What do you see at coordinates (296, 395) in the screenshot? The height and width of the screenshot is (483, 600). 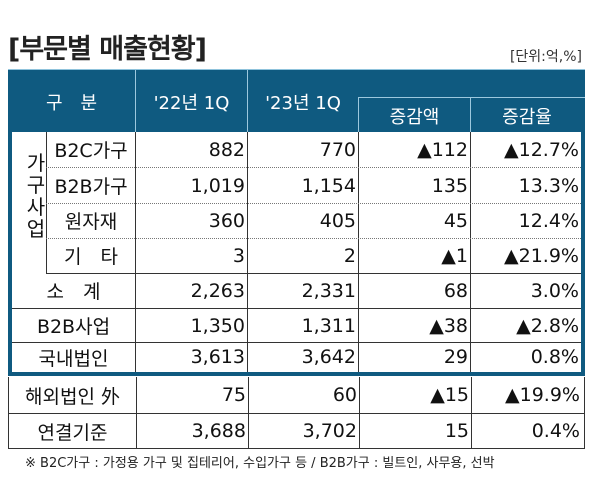 I see `table-row: 해외법인 外 75 60 ▲15 ▲19.9%` at bounding box center [296, 395].